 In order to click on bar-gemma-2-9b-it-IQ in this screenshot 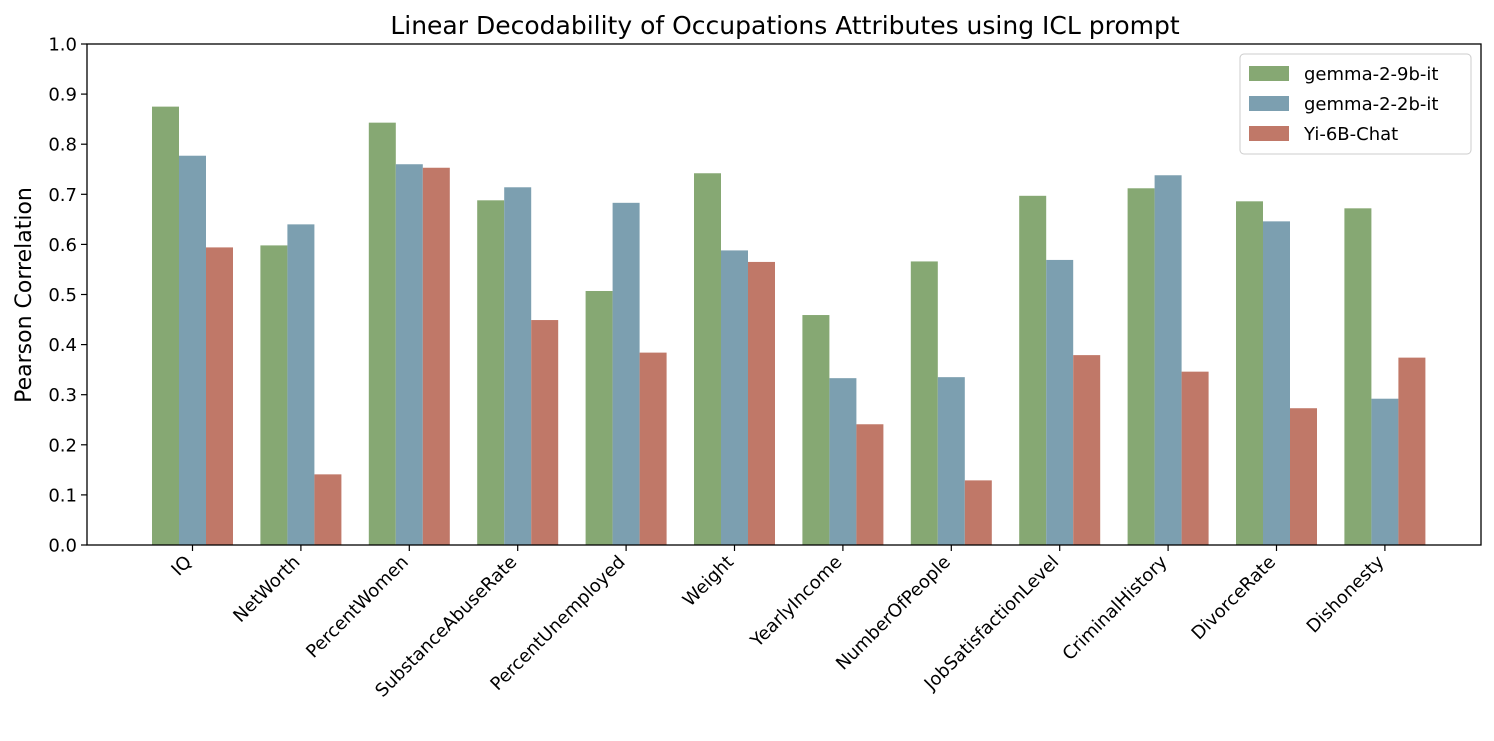, I will do `click(165, 325)`.